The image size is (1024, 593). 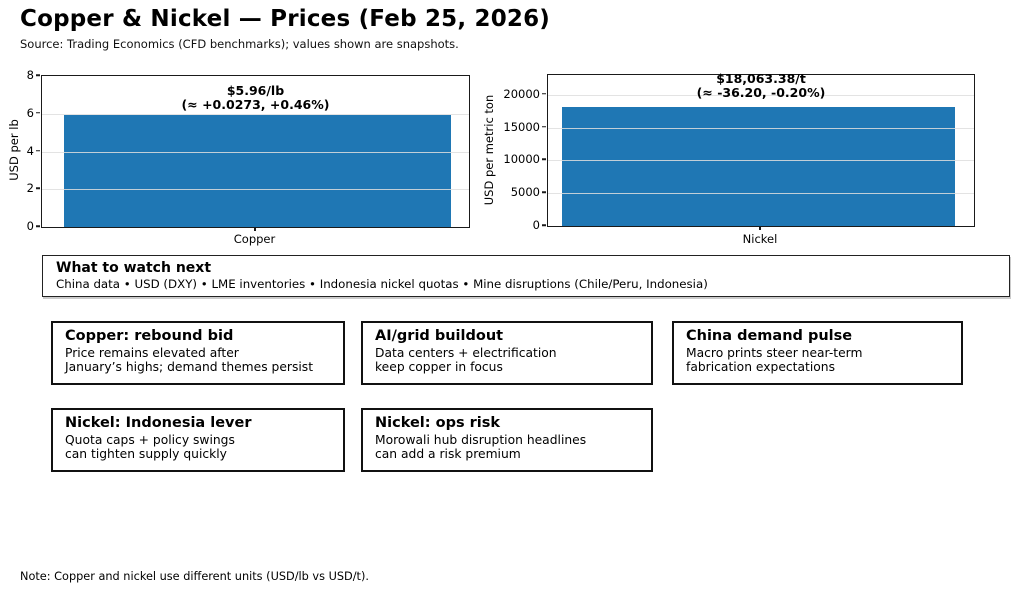 I want to click on watch-next-title: What to watch next, so click(x=134, y=268).